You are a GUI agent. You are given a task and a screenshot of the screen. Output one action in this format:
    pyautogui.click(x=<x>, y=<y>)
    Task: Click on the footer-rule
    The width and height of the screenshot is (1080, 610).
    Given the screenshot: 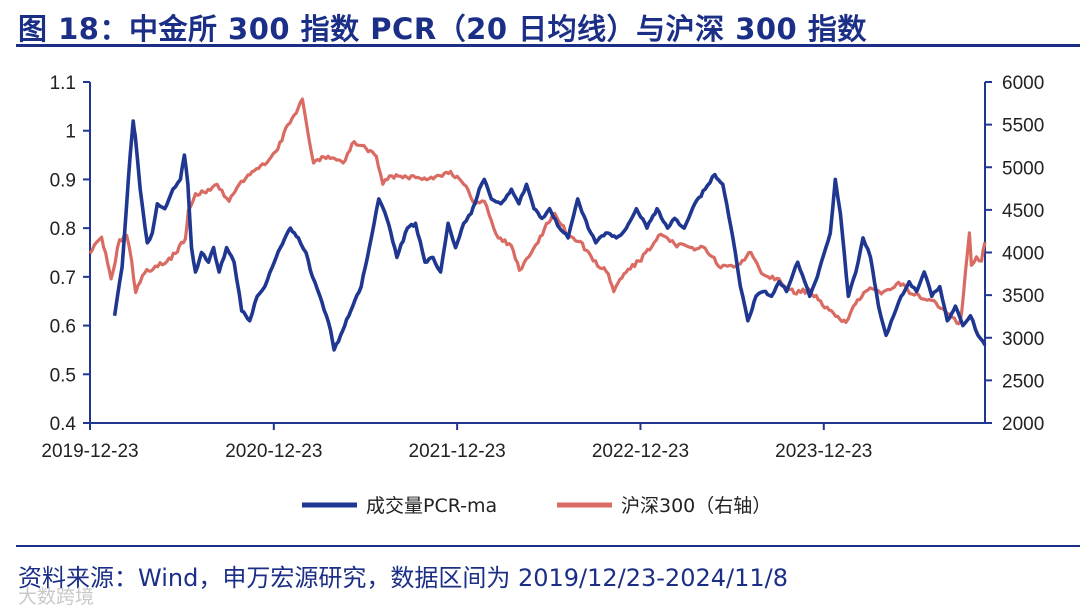 What is the action you would take?
    pyautogui.click(x=548, y=546)
    